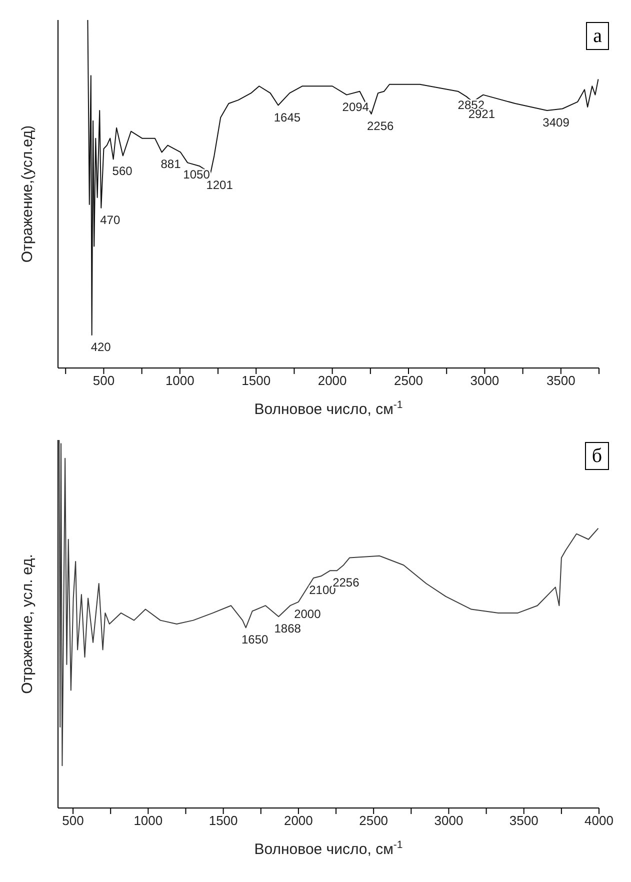  Describe the element at coordinates (27, 194) in the screenshot. I see `y-axis-title: Отражение,(усл.ед)` at that location.